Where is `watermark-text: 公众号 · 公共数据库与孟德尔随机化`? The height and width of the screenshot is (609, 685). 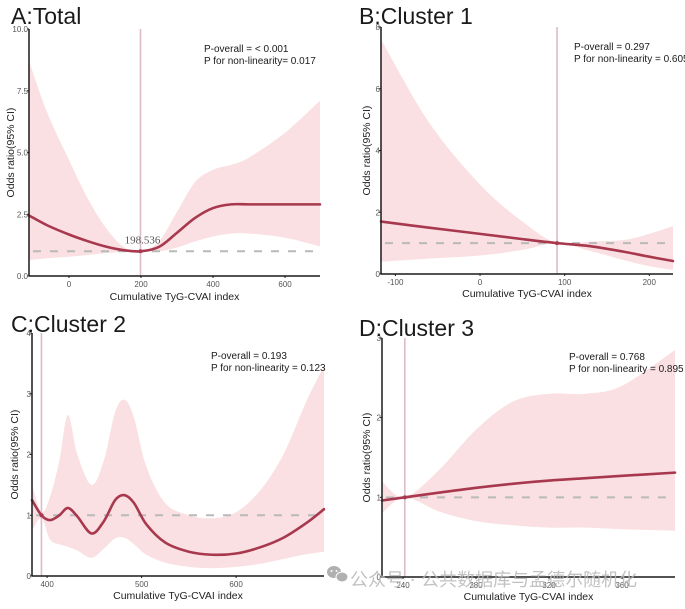
watermark-text: 公众号 · 公共数据库与孟德尔随机化 is located at coordinates (493, 580).